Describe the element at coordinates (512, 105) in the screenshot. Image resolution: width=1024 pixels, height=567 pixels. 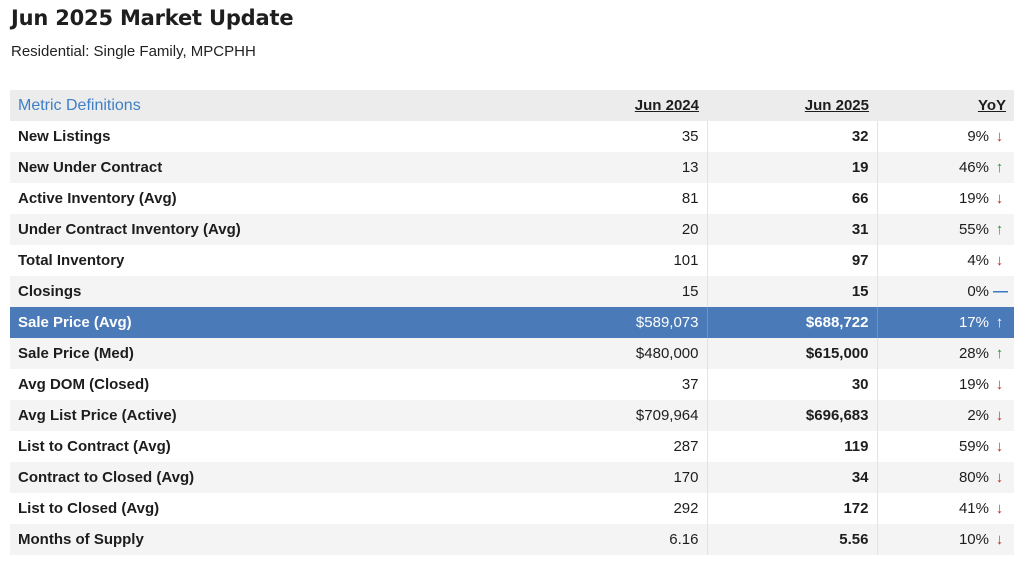
I see `table-header-row: Metric Definitions Jun 2024 Jun 2025 YoY` at that location.